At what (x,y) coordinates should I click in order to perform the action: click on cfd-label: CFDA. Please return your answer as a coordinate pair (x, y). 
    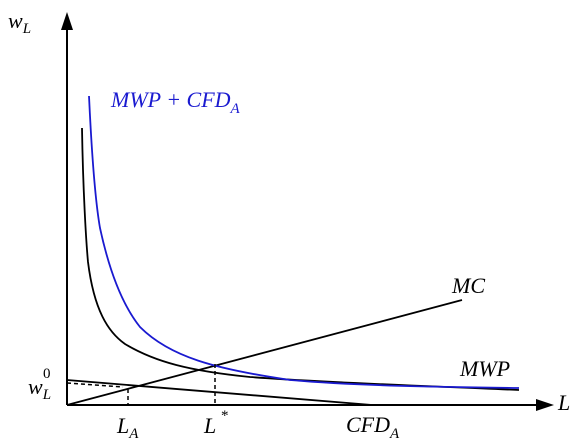
    Looking at the image, I should click on (373, 427).